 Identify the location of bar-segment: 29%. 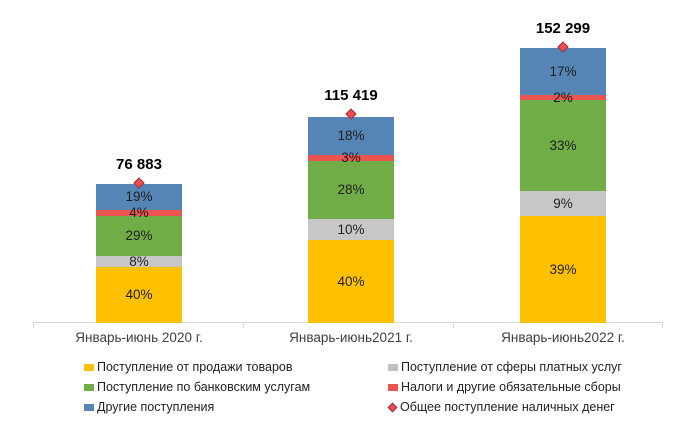
(139, 236).